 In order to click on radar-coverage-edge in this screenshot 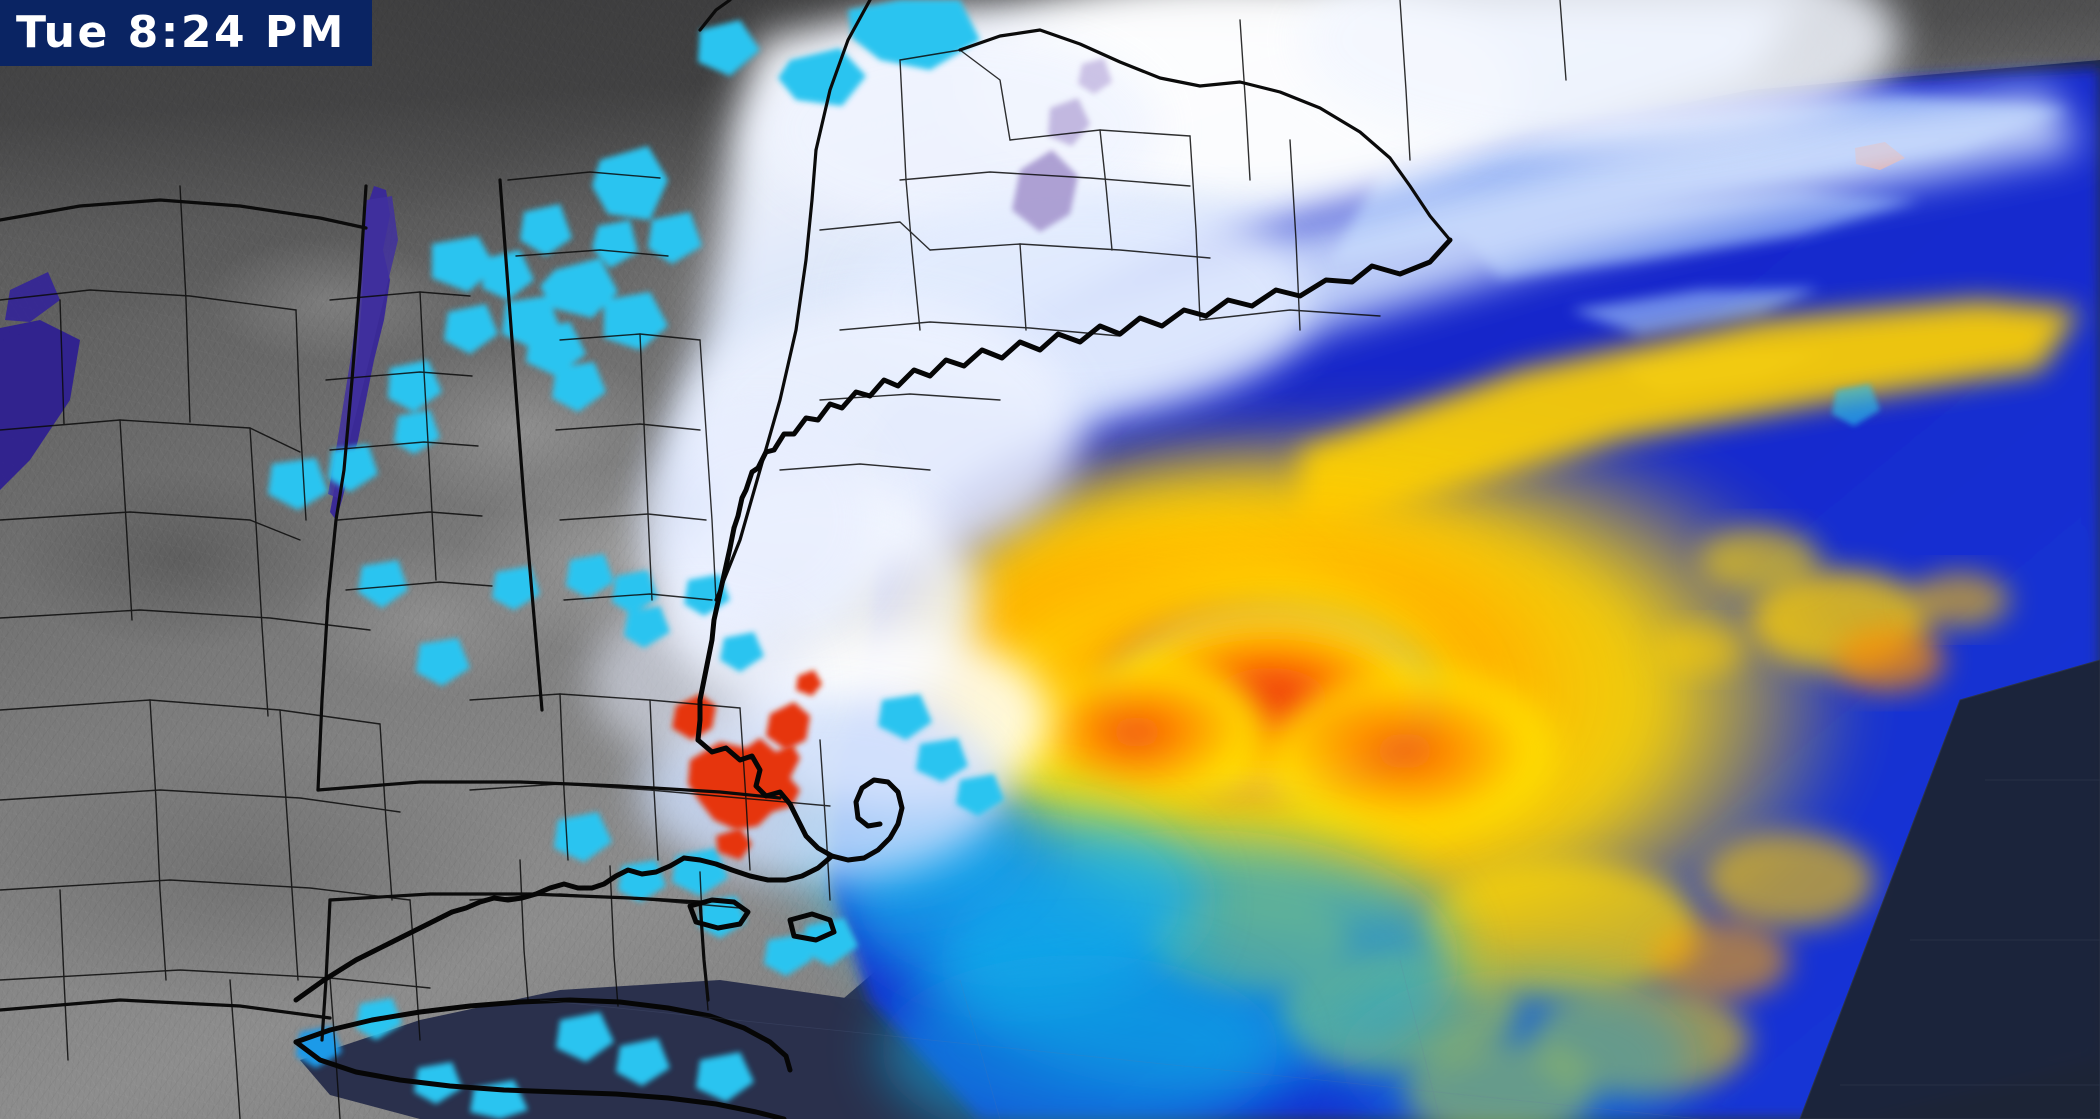, I will do `click(1949, 889)`.